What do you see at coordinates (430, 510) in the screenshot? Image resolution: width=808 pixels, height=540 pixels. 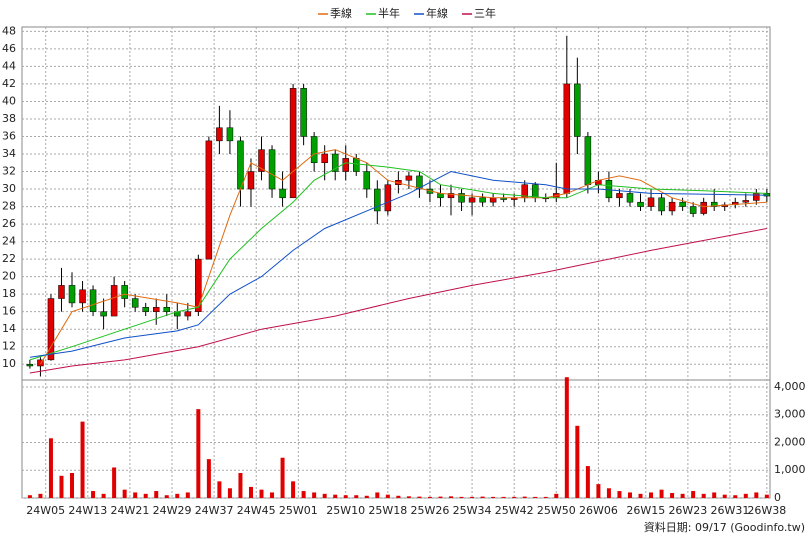 I see `x-tick-label: 25W26` at bounding box center [430, 510].